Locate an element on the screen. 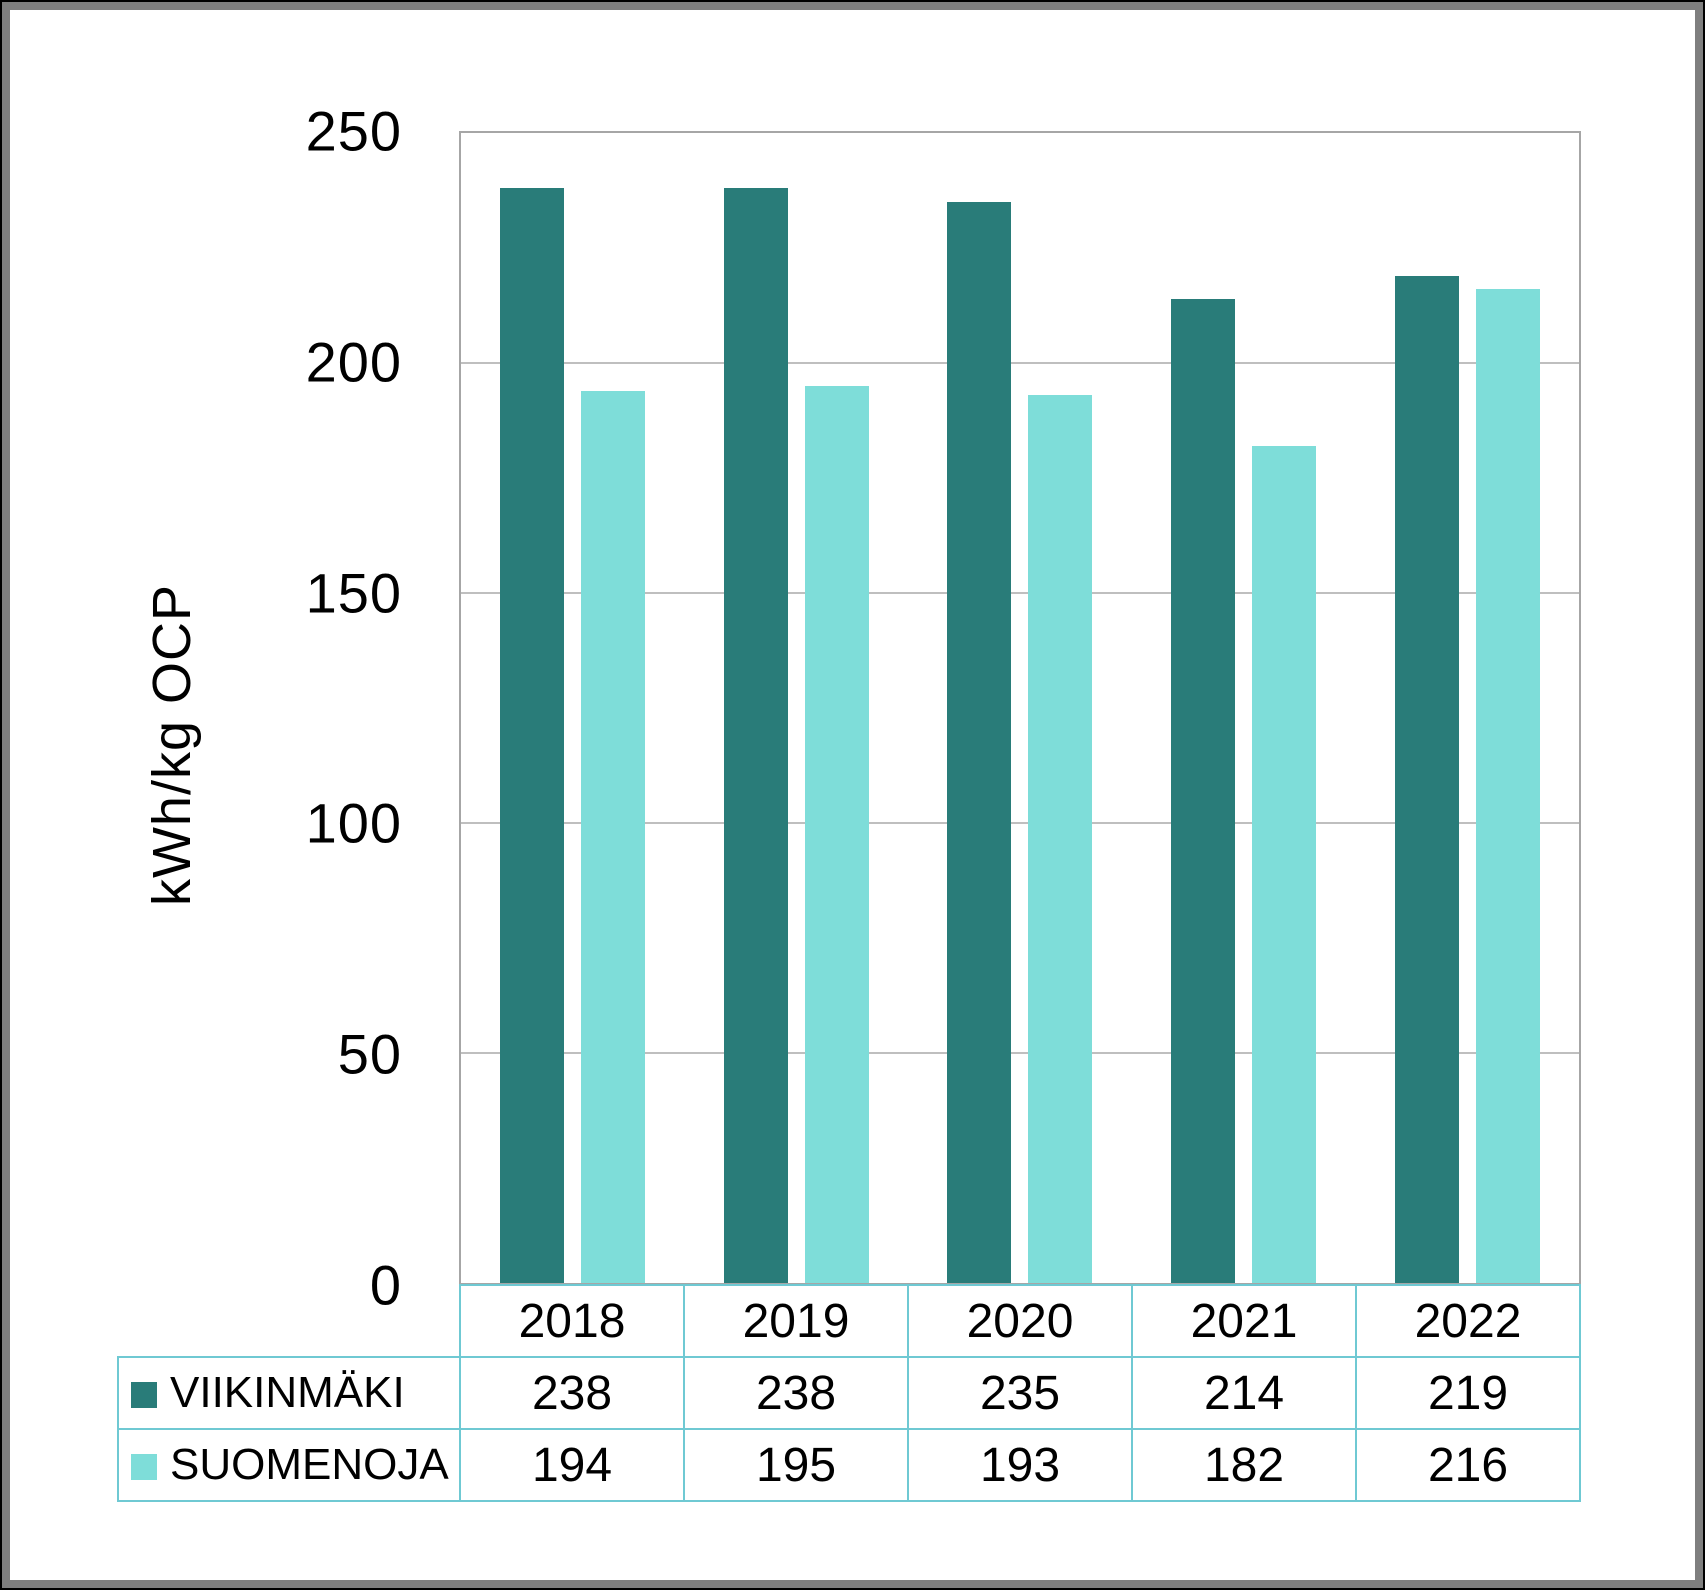 The height and width of the screenshot is (1590, 1705). legend-swatch-viikinmäki is located at coordinates (144, 1395).